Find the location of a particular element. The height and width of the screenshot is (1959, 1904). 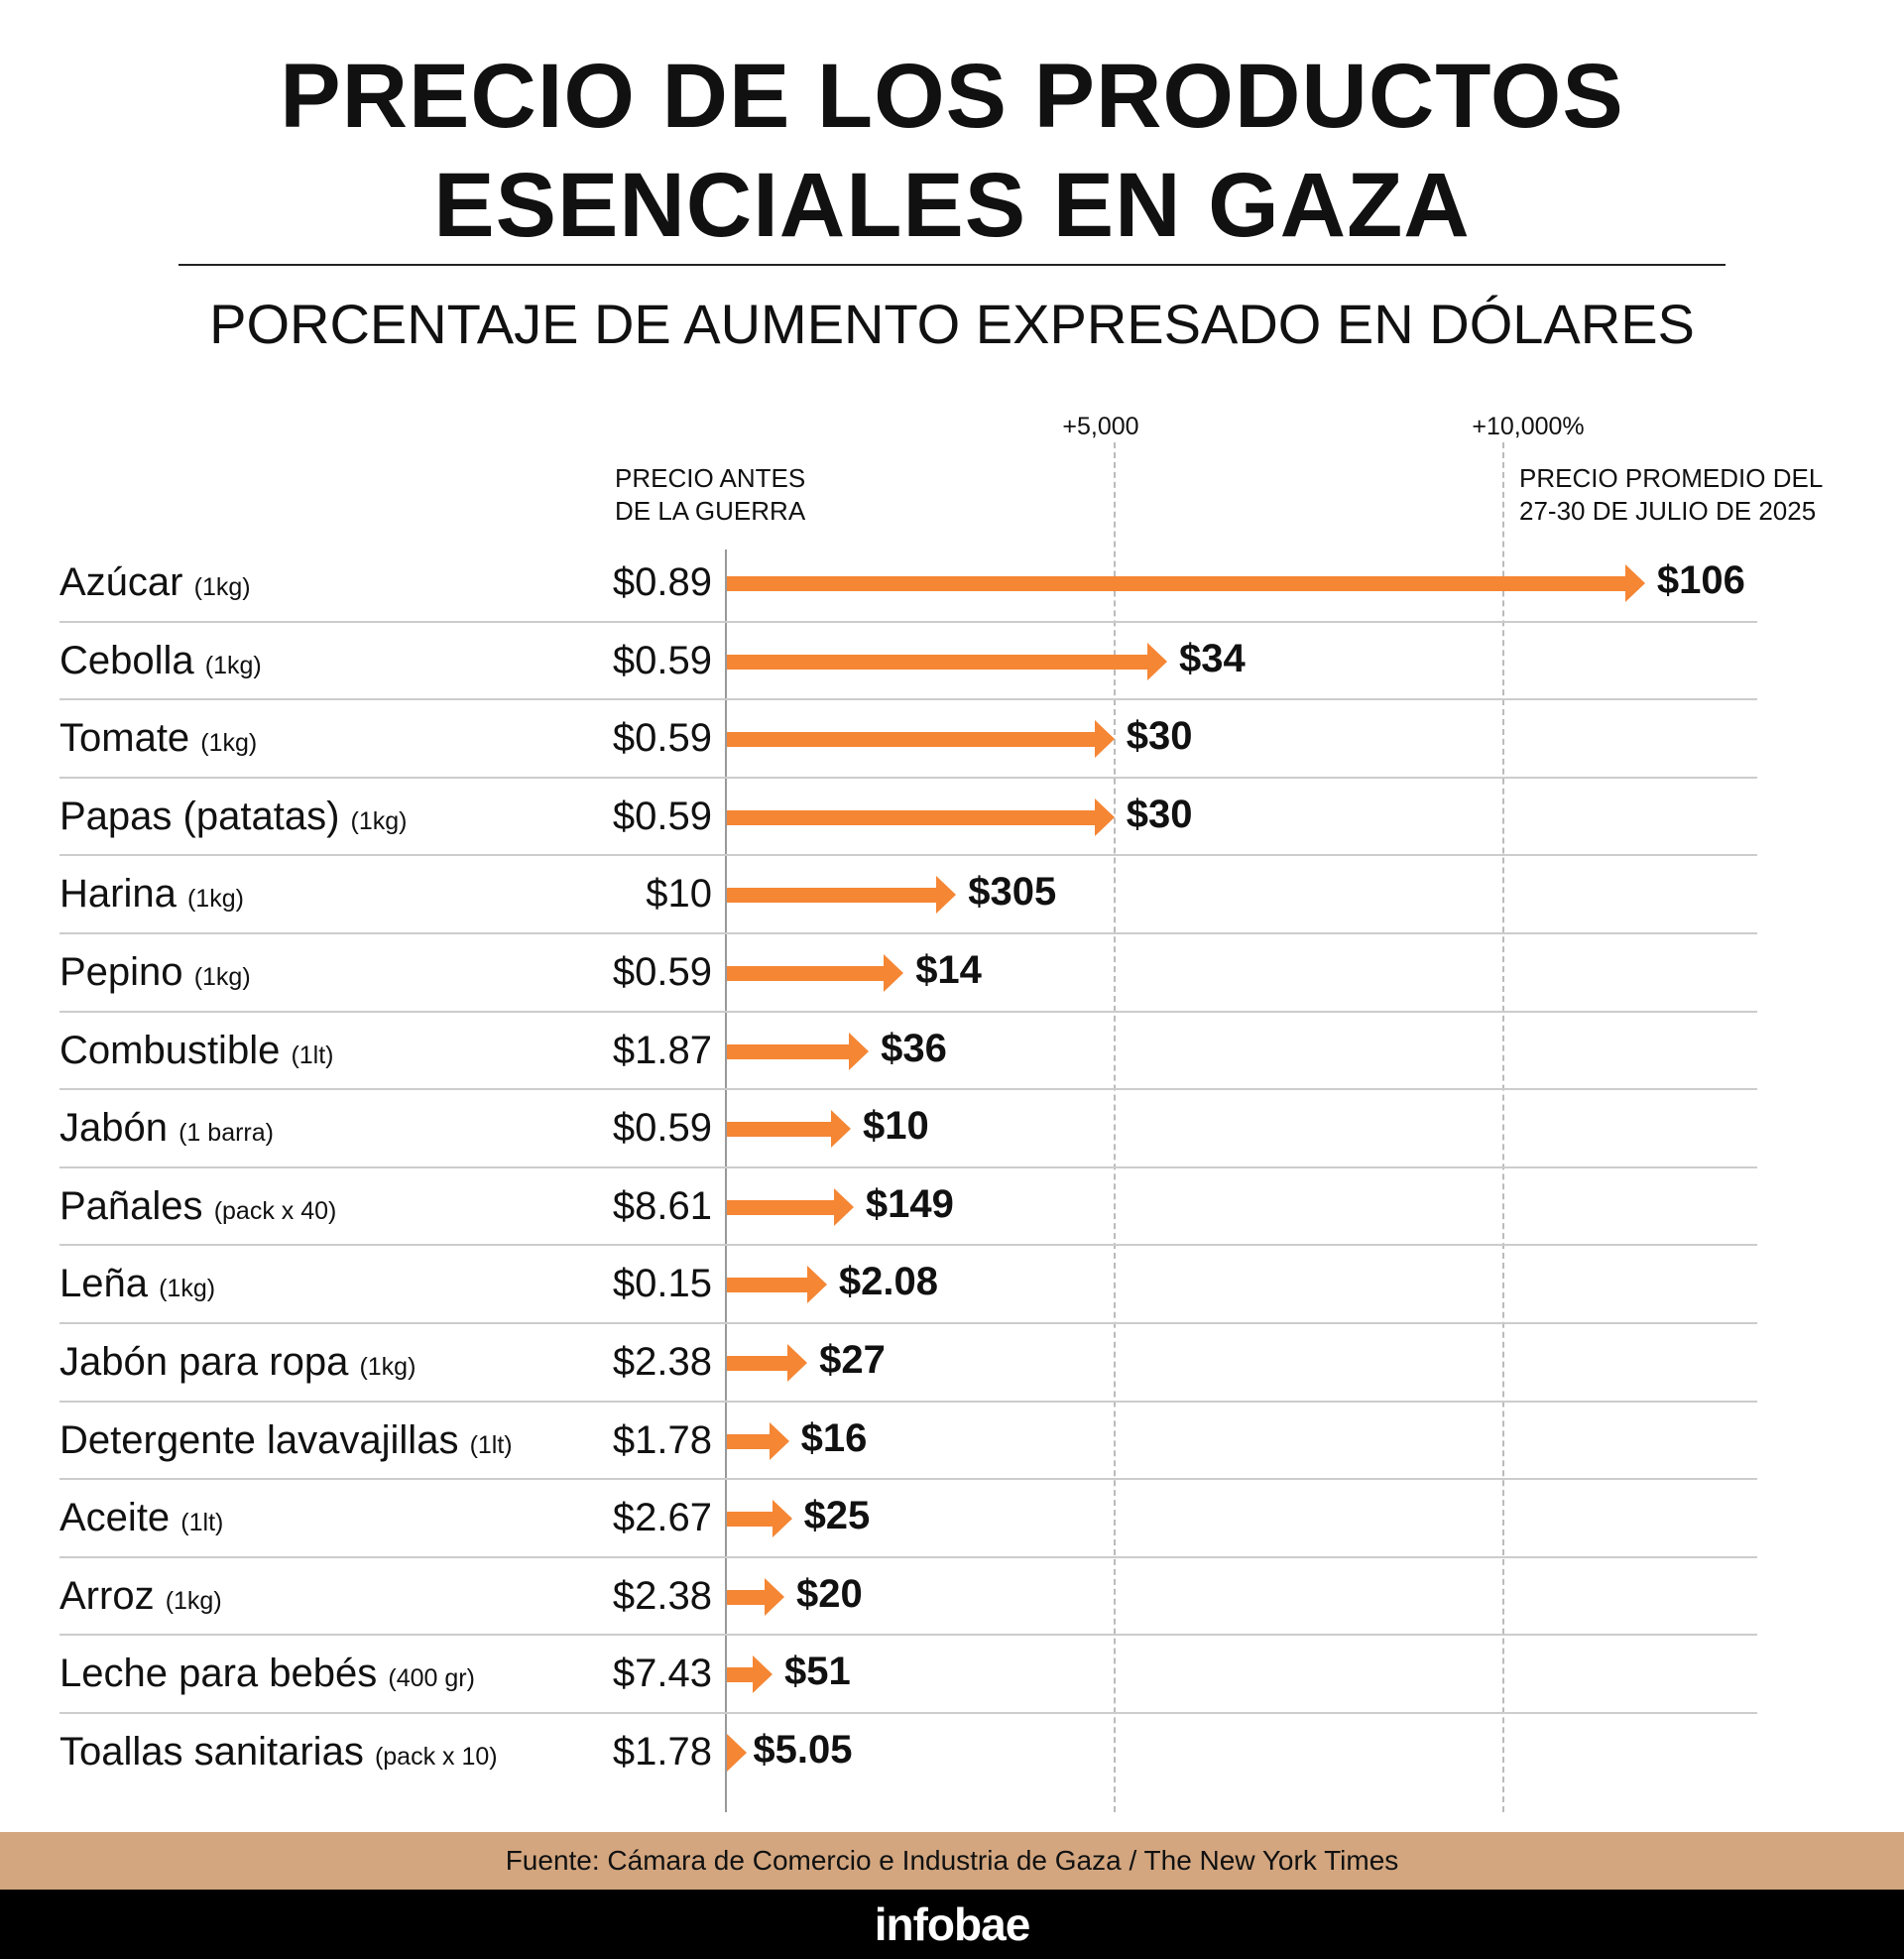

table-row: Leche para bebés (400 gr) $7.43 $51 is located at coordinates (908, 1674).